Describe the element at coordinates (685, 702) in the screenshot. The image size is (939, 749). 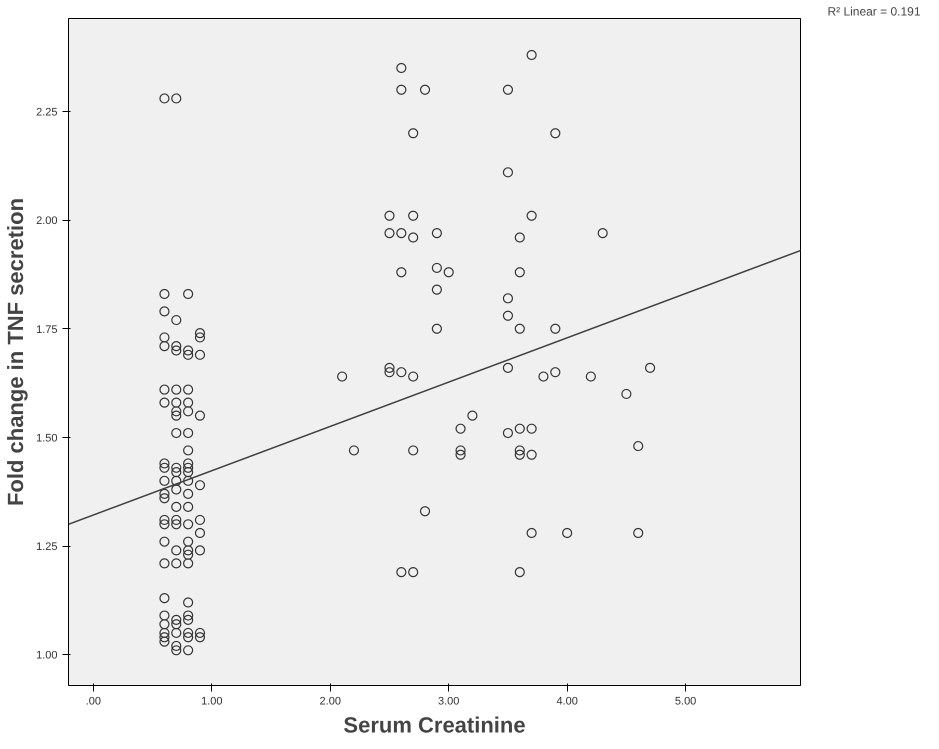
I see `x-tick-label: 5.00` at that location.